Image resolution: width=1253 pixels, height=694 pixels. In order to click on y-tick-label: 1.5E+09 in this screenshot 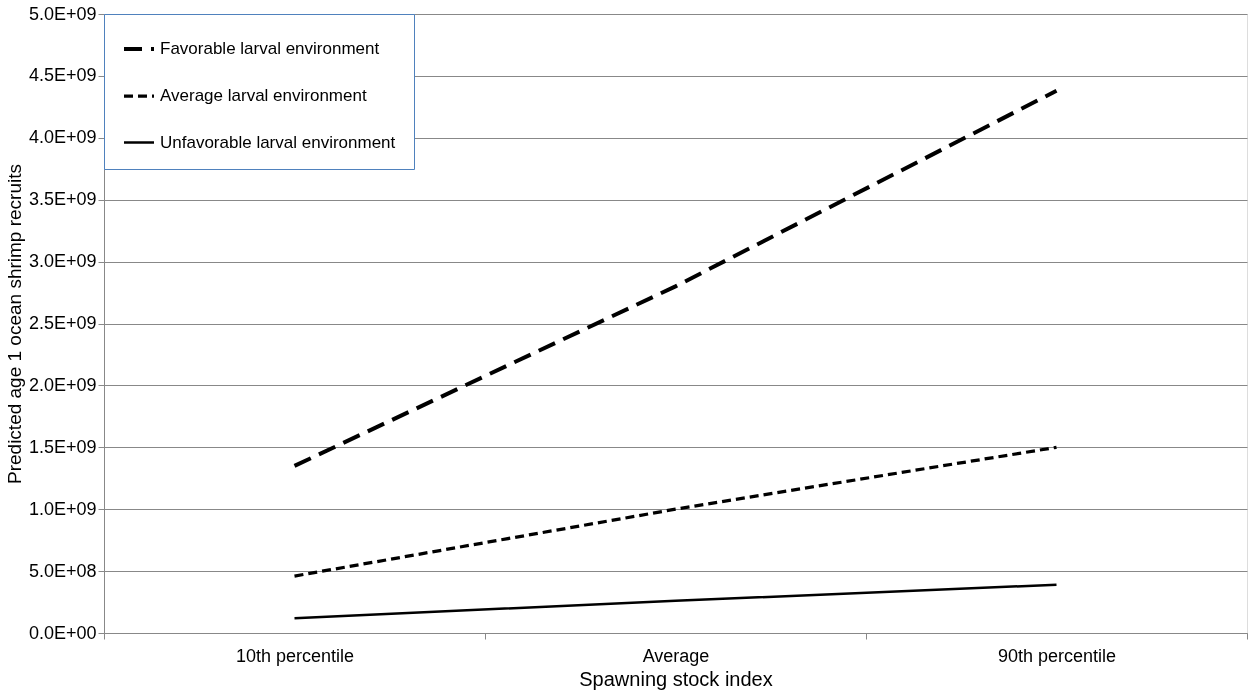, I will do `click(62, 446)`.